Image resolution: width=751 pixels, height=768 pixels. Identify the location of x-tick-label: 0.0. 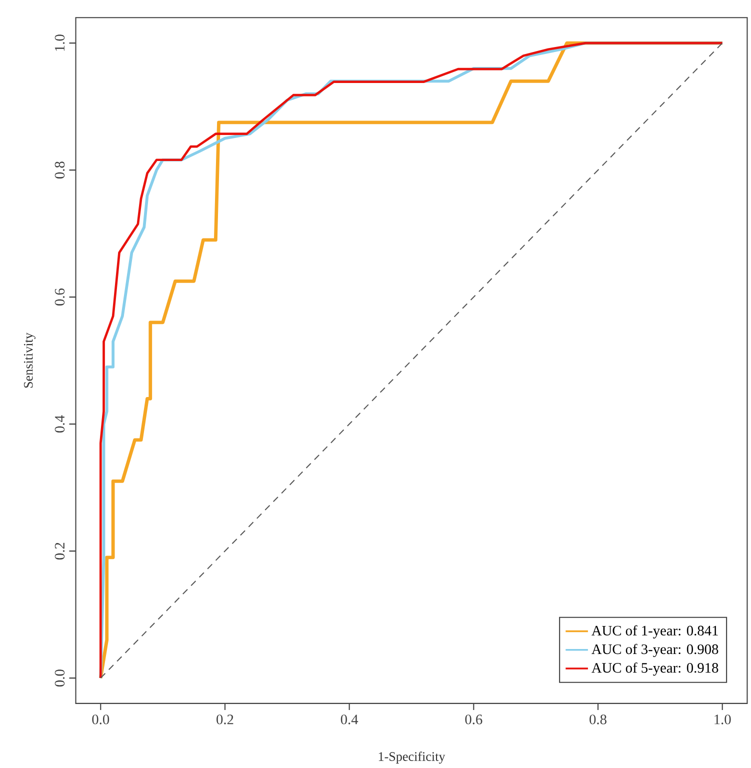
(100, 719).